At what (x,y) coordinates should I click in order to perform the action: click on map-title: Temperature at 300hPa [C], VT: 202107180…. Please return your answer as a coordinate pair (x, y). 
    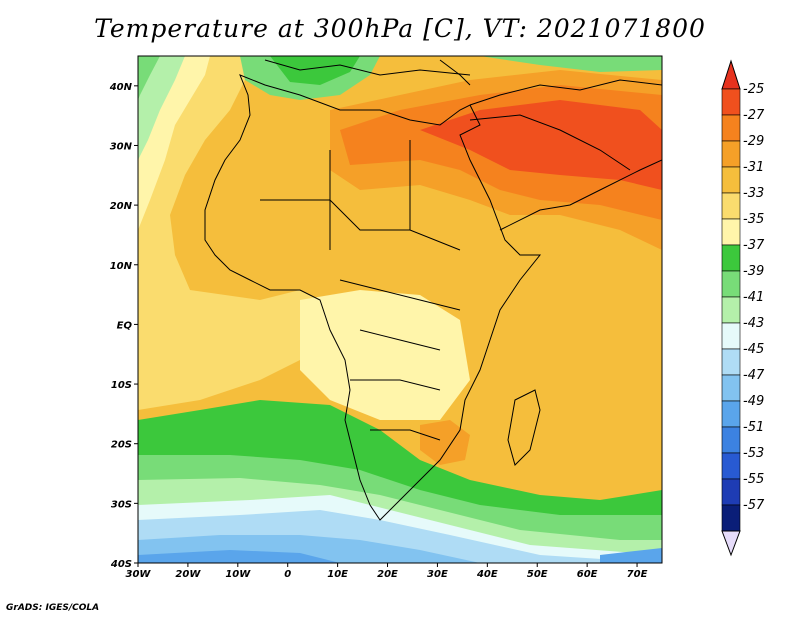
    Looking at the image, I should click on (400, 28).